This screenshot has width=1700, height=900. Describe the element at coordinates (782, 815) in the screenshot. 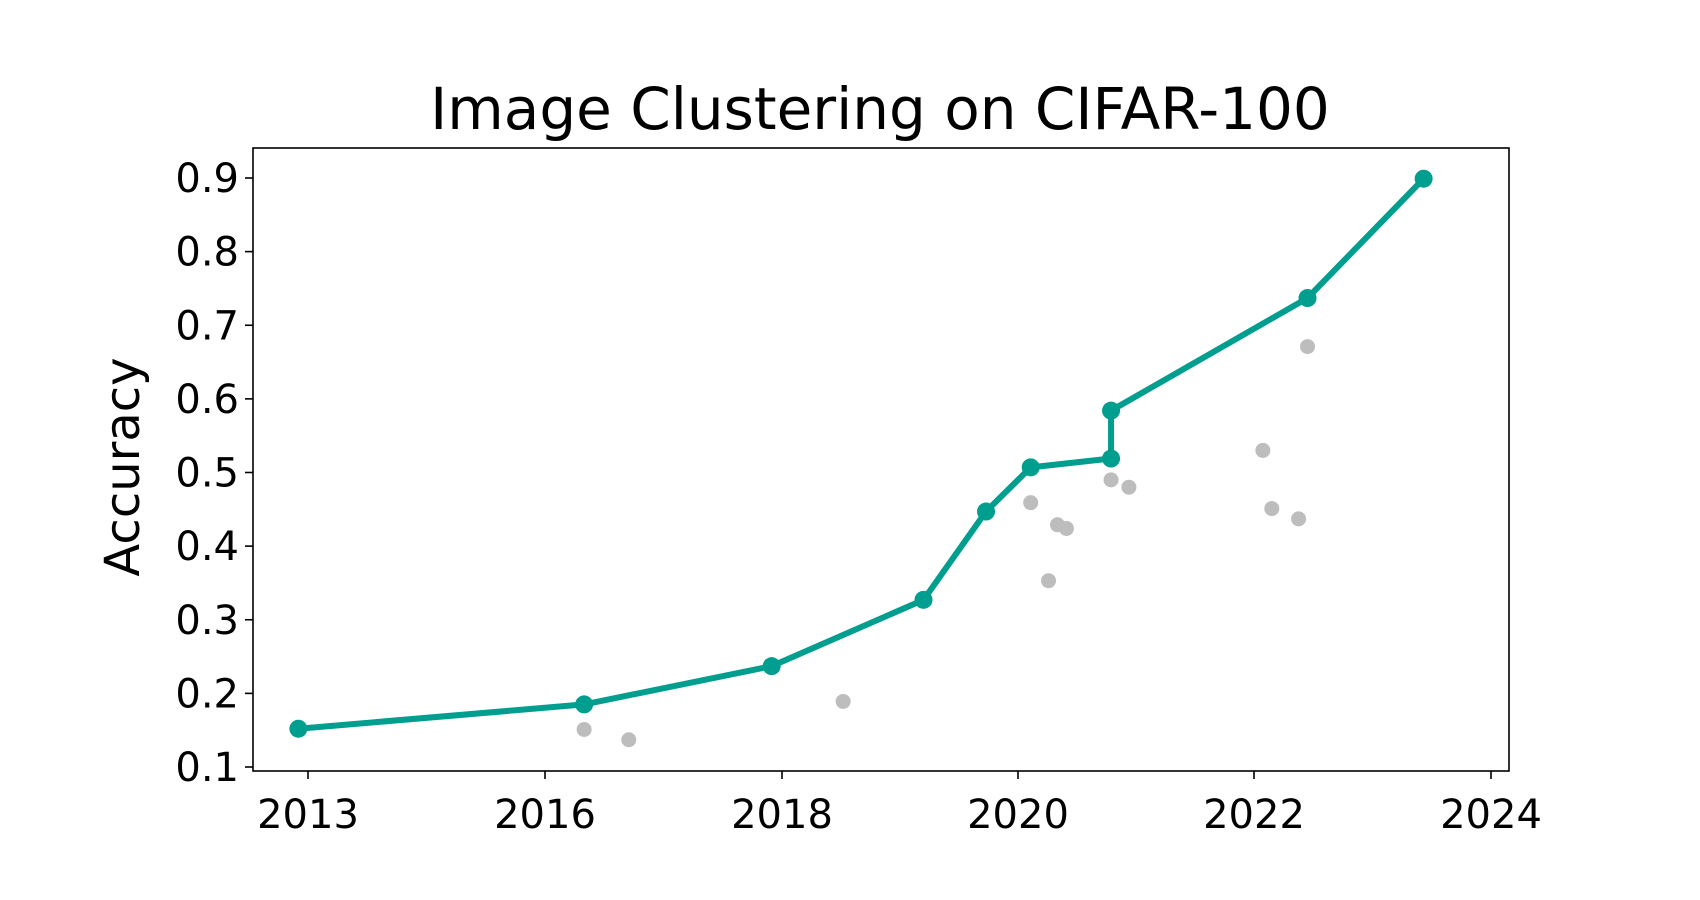

I see `x-tick-label: 2018` at that location.